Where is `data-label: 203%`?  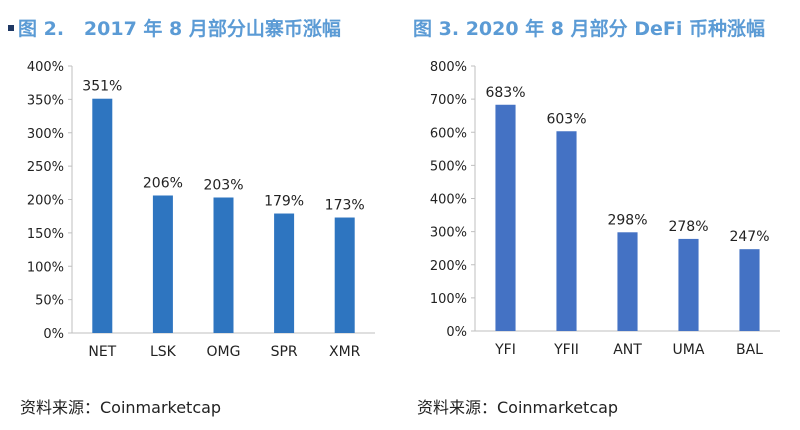 data-label: 203% is located at coordinates (223, 185).